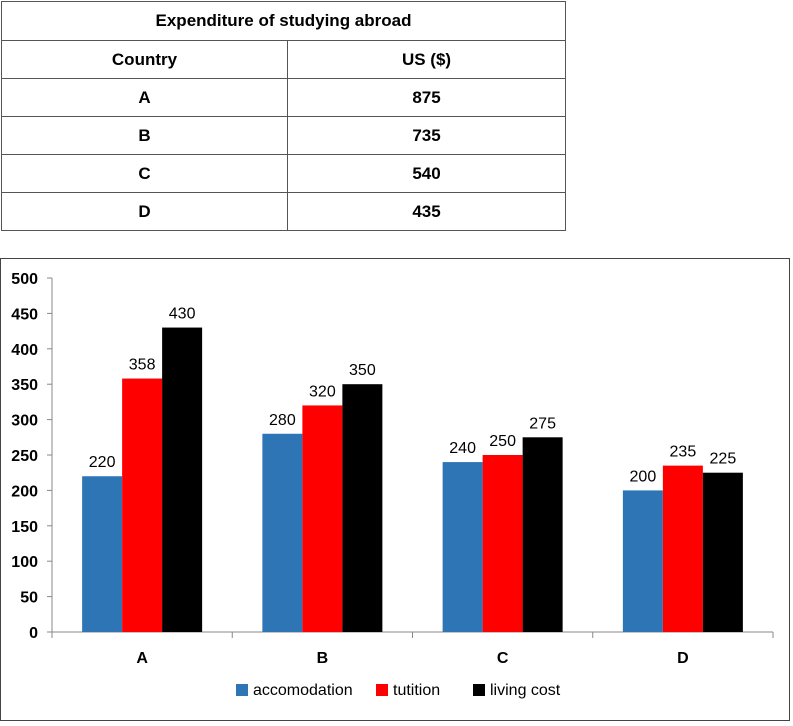  Describe the element at coordinates (182, 314) in the screenshot. I see `data-label: 430` at that location.